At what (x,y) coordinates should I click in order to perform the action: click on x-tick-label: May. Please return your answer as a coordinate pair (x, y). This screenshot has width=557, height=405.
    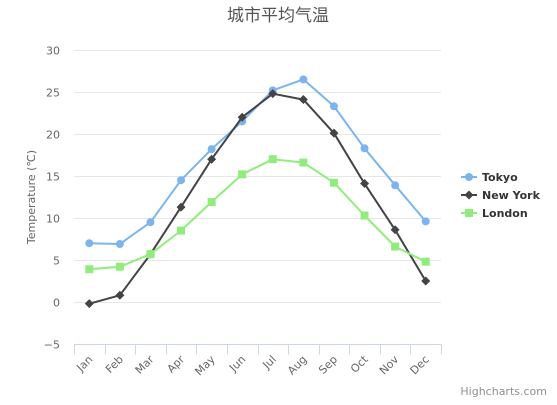
    Looking at the image, I should click on (205, 366).